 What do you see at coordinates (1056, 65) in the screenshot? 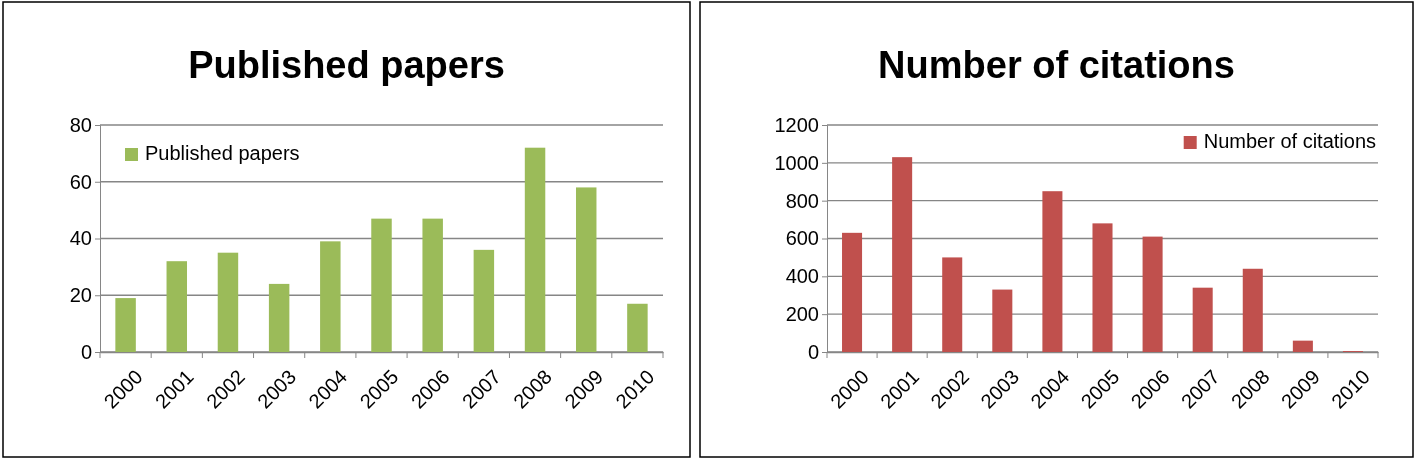
I see `chart-title: Number of citations` at bounding box center [1056, 65].